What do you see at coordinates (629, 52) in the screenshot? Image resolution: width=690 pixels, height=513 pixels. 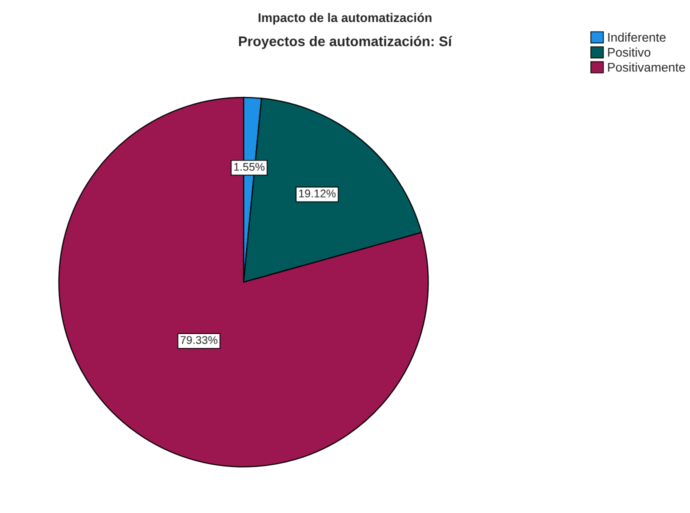 I see `legend-label: Positivo` at bounding box center [629, 52].